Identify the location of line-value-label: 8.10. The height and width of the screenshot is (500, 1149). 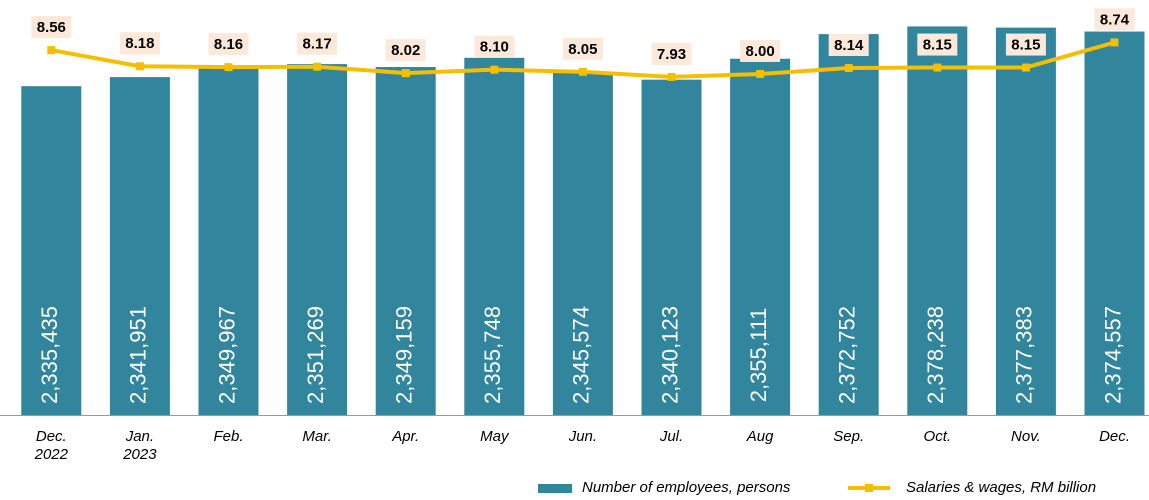
(494, 47).